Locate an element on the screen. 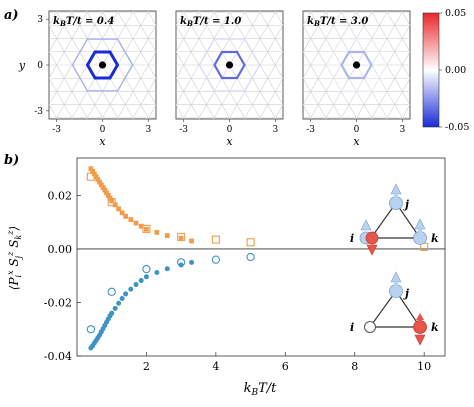 The width and height of the screenshot is (474, 407). panel-title: kBT/t = 3.0 is located at coordinates (337, 22).